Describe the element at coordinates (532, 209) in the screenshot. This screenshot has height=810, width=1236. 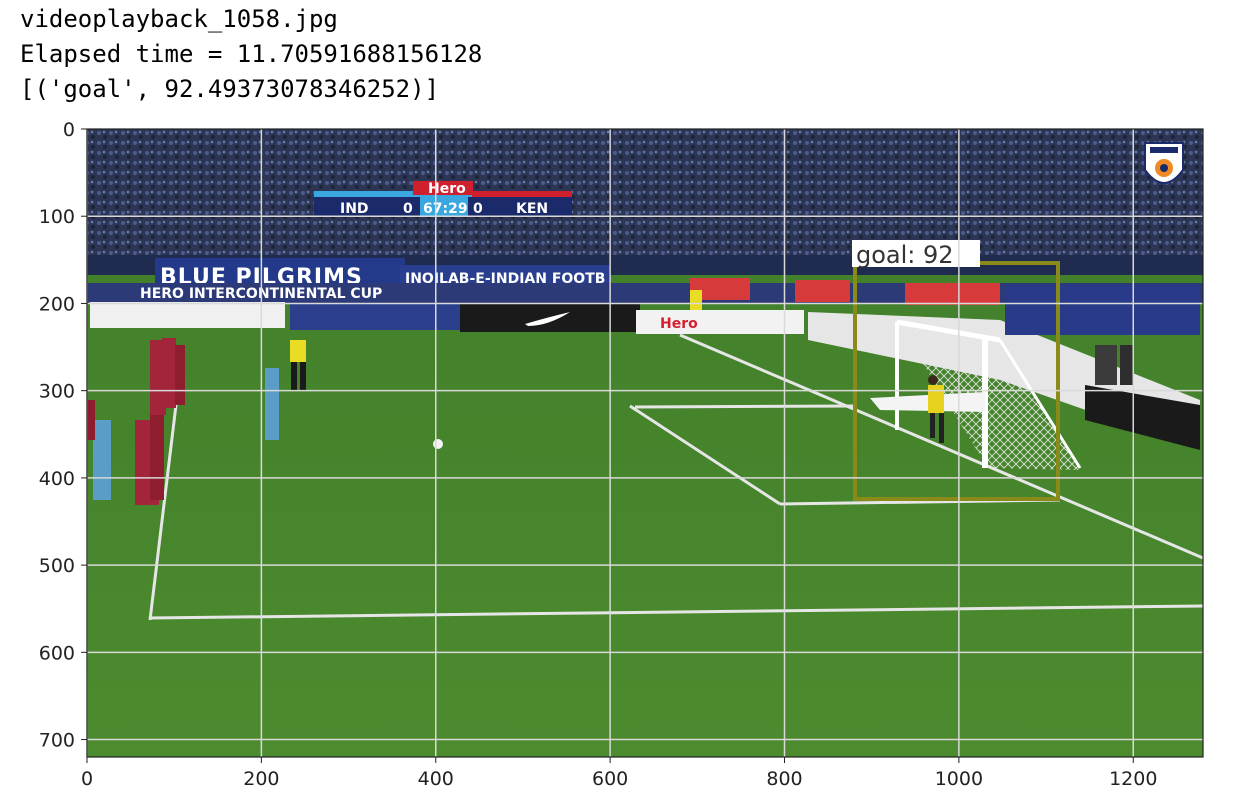
I see `scoreboard-away-team: KEN` at that location.